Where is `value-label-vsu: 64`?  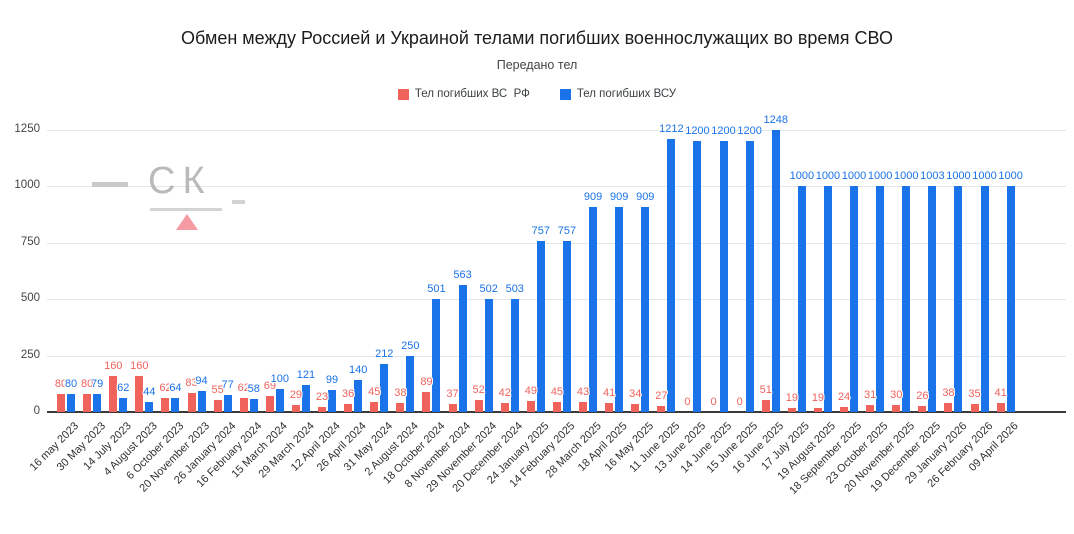
value-label-vsu: 64 is located at coordinates (175, 387).